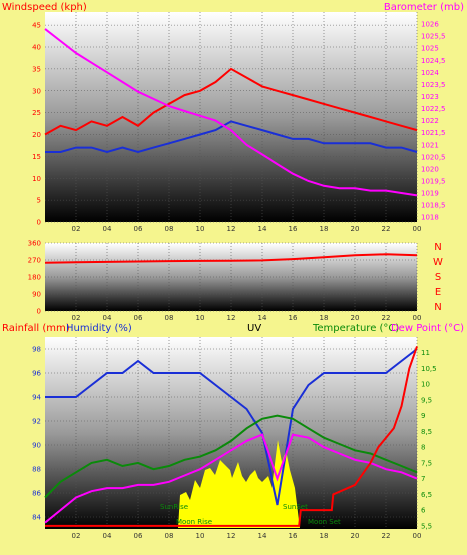 The width and height of the screenshot is (467, 555). Describe the element at coordinates (430, 145) in the screenshot. I see `y-tick-label-right: 1021` at that location.